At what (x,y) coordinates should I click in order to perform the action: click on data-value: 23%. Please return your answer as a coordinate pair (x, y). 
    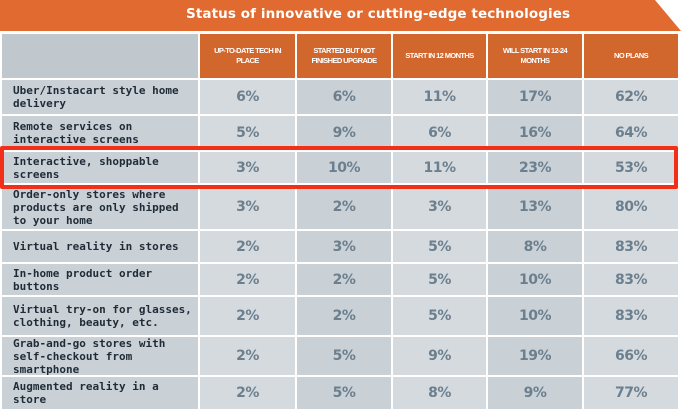
    Looking at the image, I should click on (535, 167).